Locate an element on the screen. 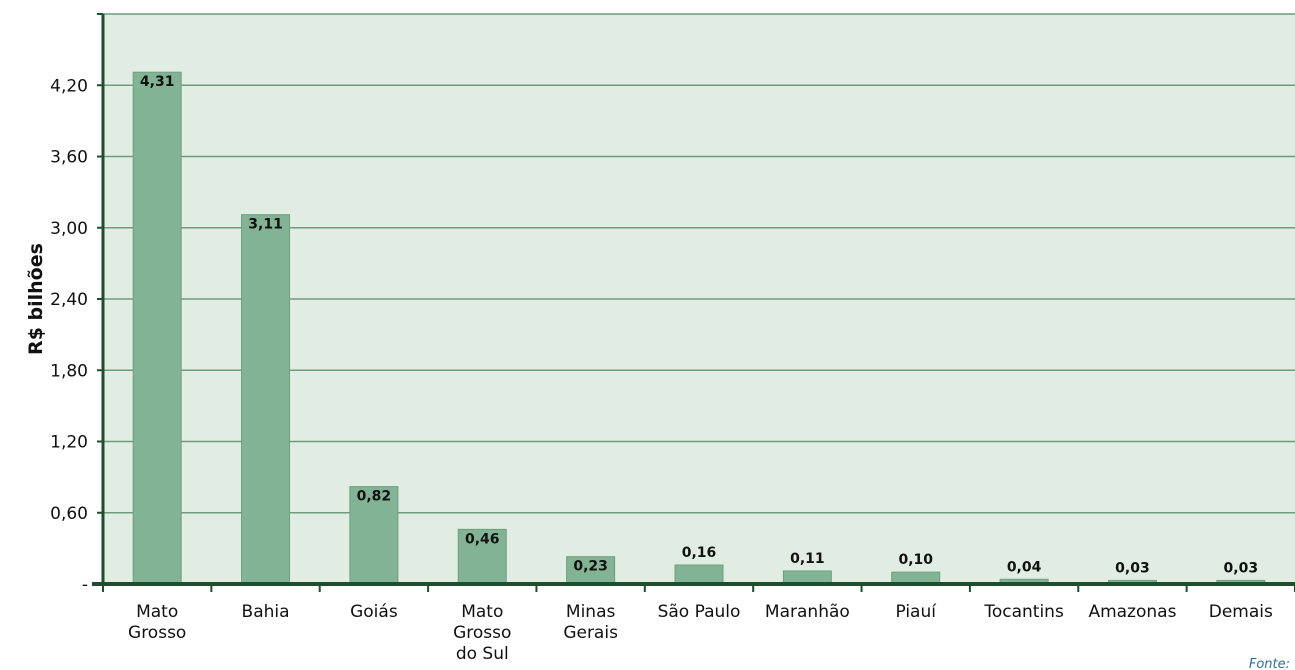 This screenshot has height=670, width=1295. x-tick-label: Maranhão is located at coordinates (807, 612).